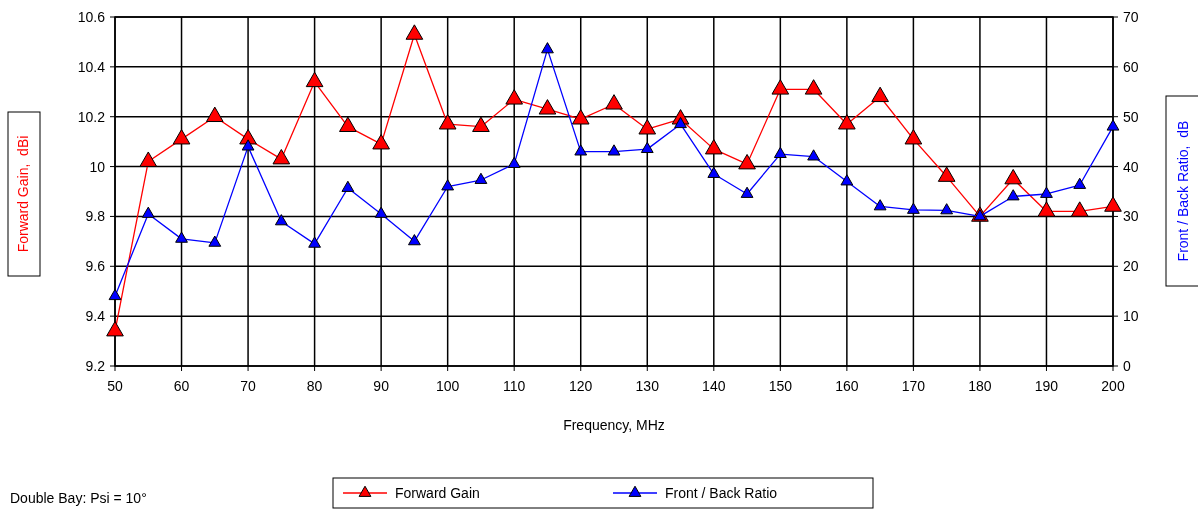 The image size is (1198, 512). What do you see at coordinates (95, 266) in the screenshot?
I see `y-tick-label: 9.6` at bounding box center [95, 266].